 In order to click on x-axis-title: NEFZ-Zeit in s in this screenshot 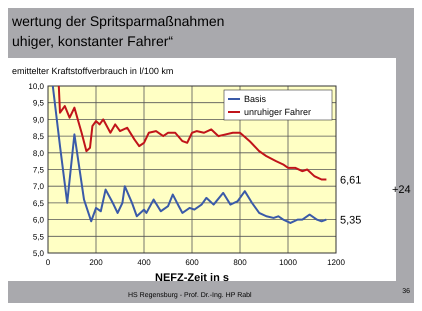, I will do `click(192, 278)`.